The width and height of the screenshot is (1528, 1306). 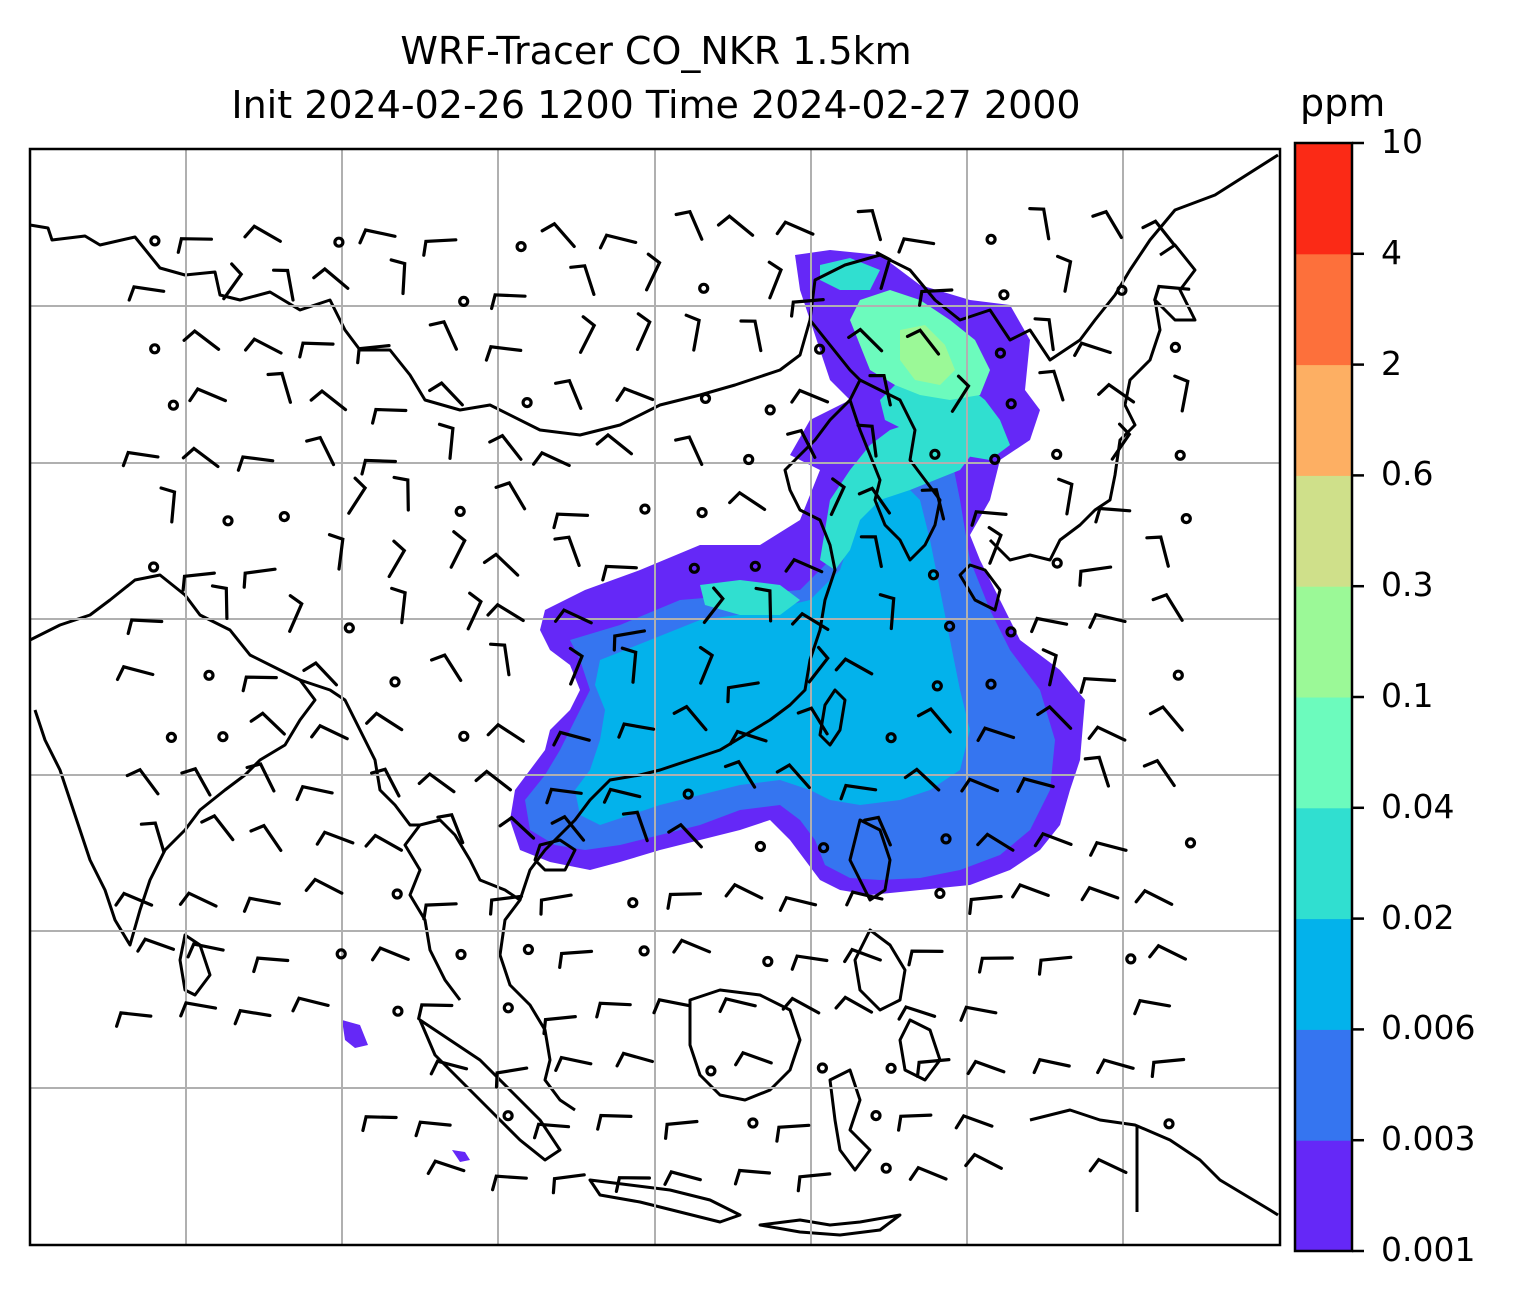 What do you see at coordinates (173, 760) in the screenshot?
I see `coastline-india` at bounding box center [173, 760].